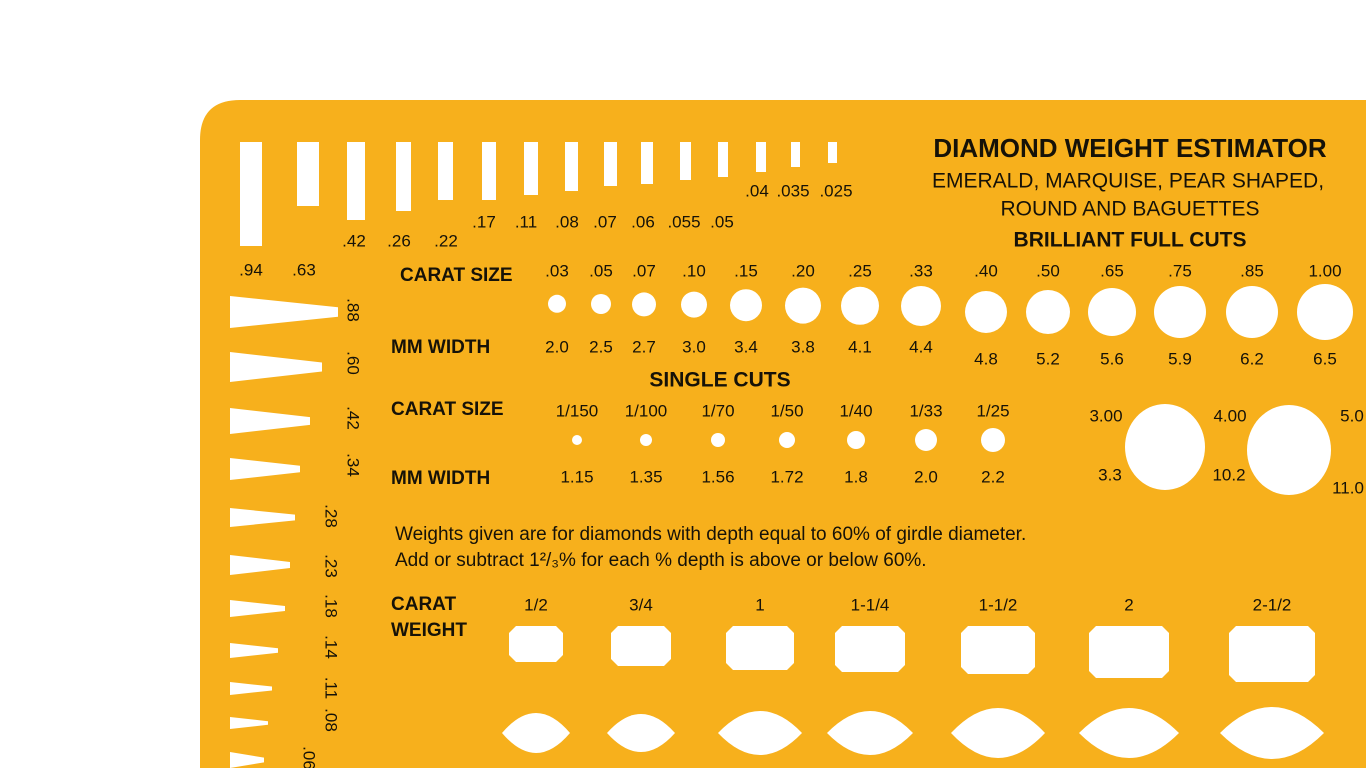 The width and height of the screenshot is (1366, 768). I want to click on size-label: .42, so click(353, 418).